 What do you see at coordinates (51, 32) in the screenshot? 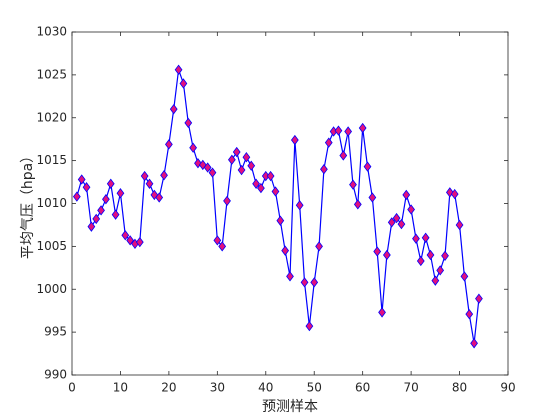
I see `y-tick-label: 1030` at bounding box center [51, 32].